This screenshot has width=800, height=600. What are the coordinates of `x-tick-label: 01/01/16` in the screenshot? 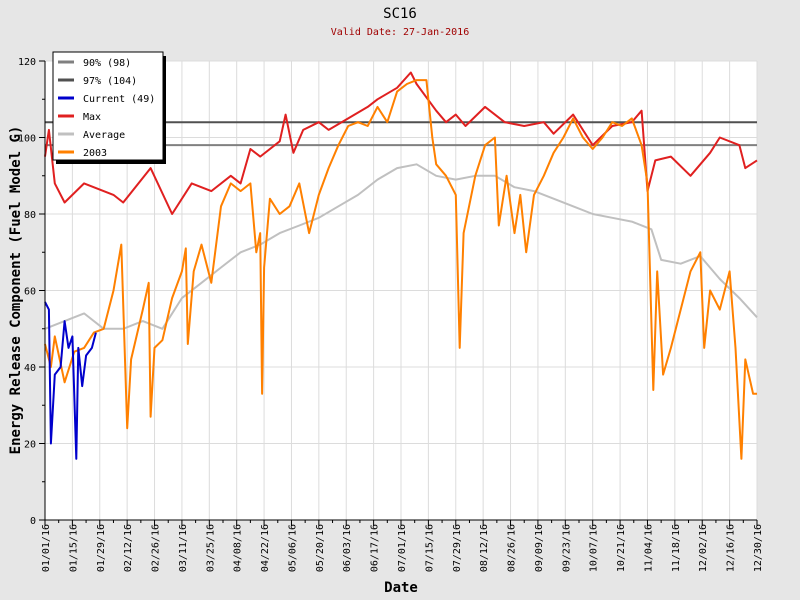 It's located at (46, 548).